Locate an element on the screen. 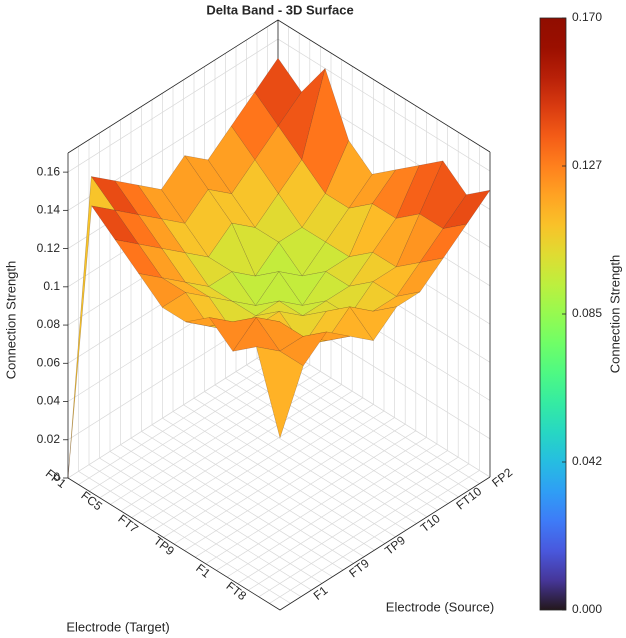  y-tick-label: TP9 is located at coordinates (395, 545).